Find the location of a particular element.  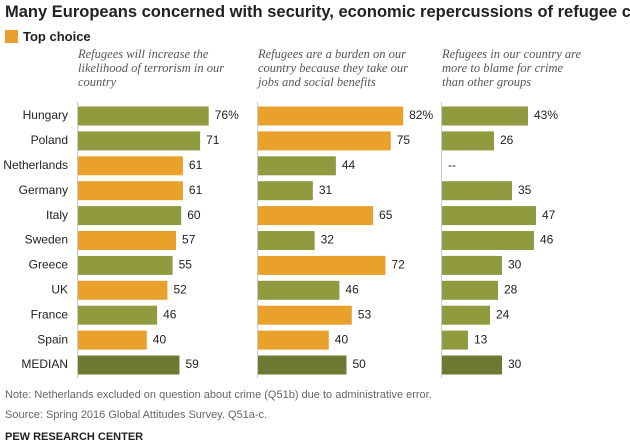

category-label: Hungary is located at coordinates (45, 115).